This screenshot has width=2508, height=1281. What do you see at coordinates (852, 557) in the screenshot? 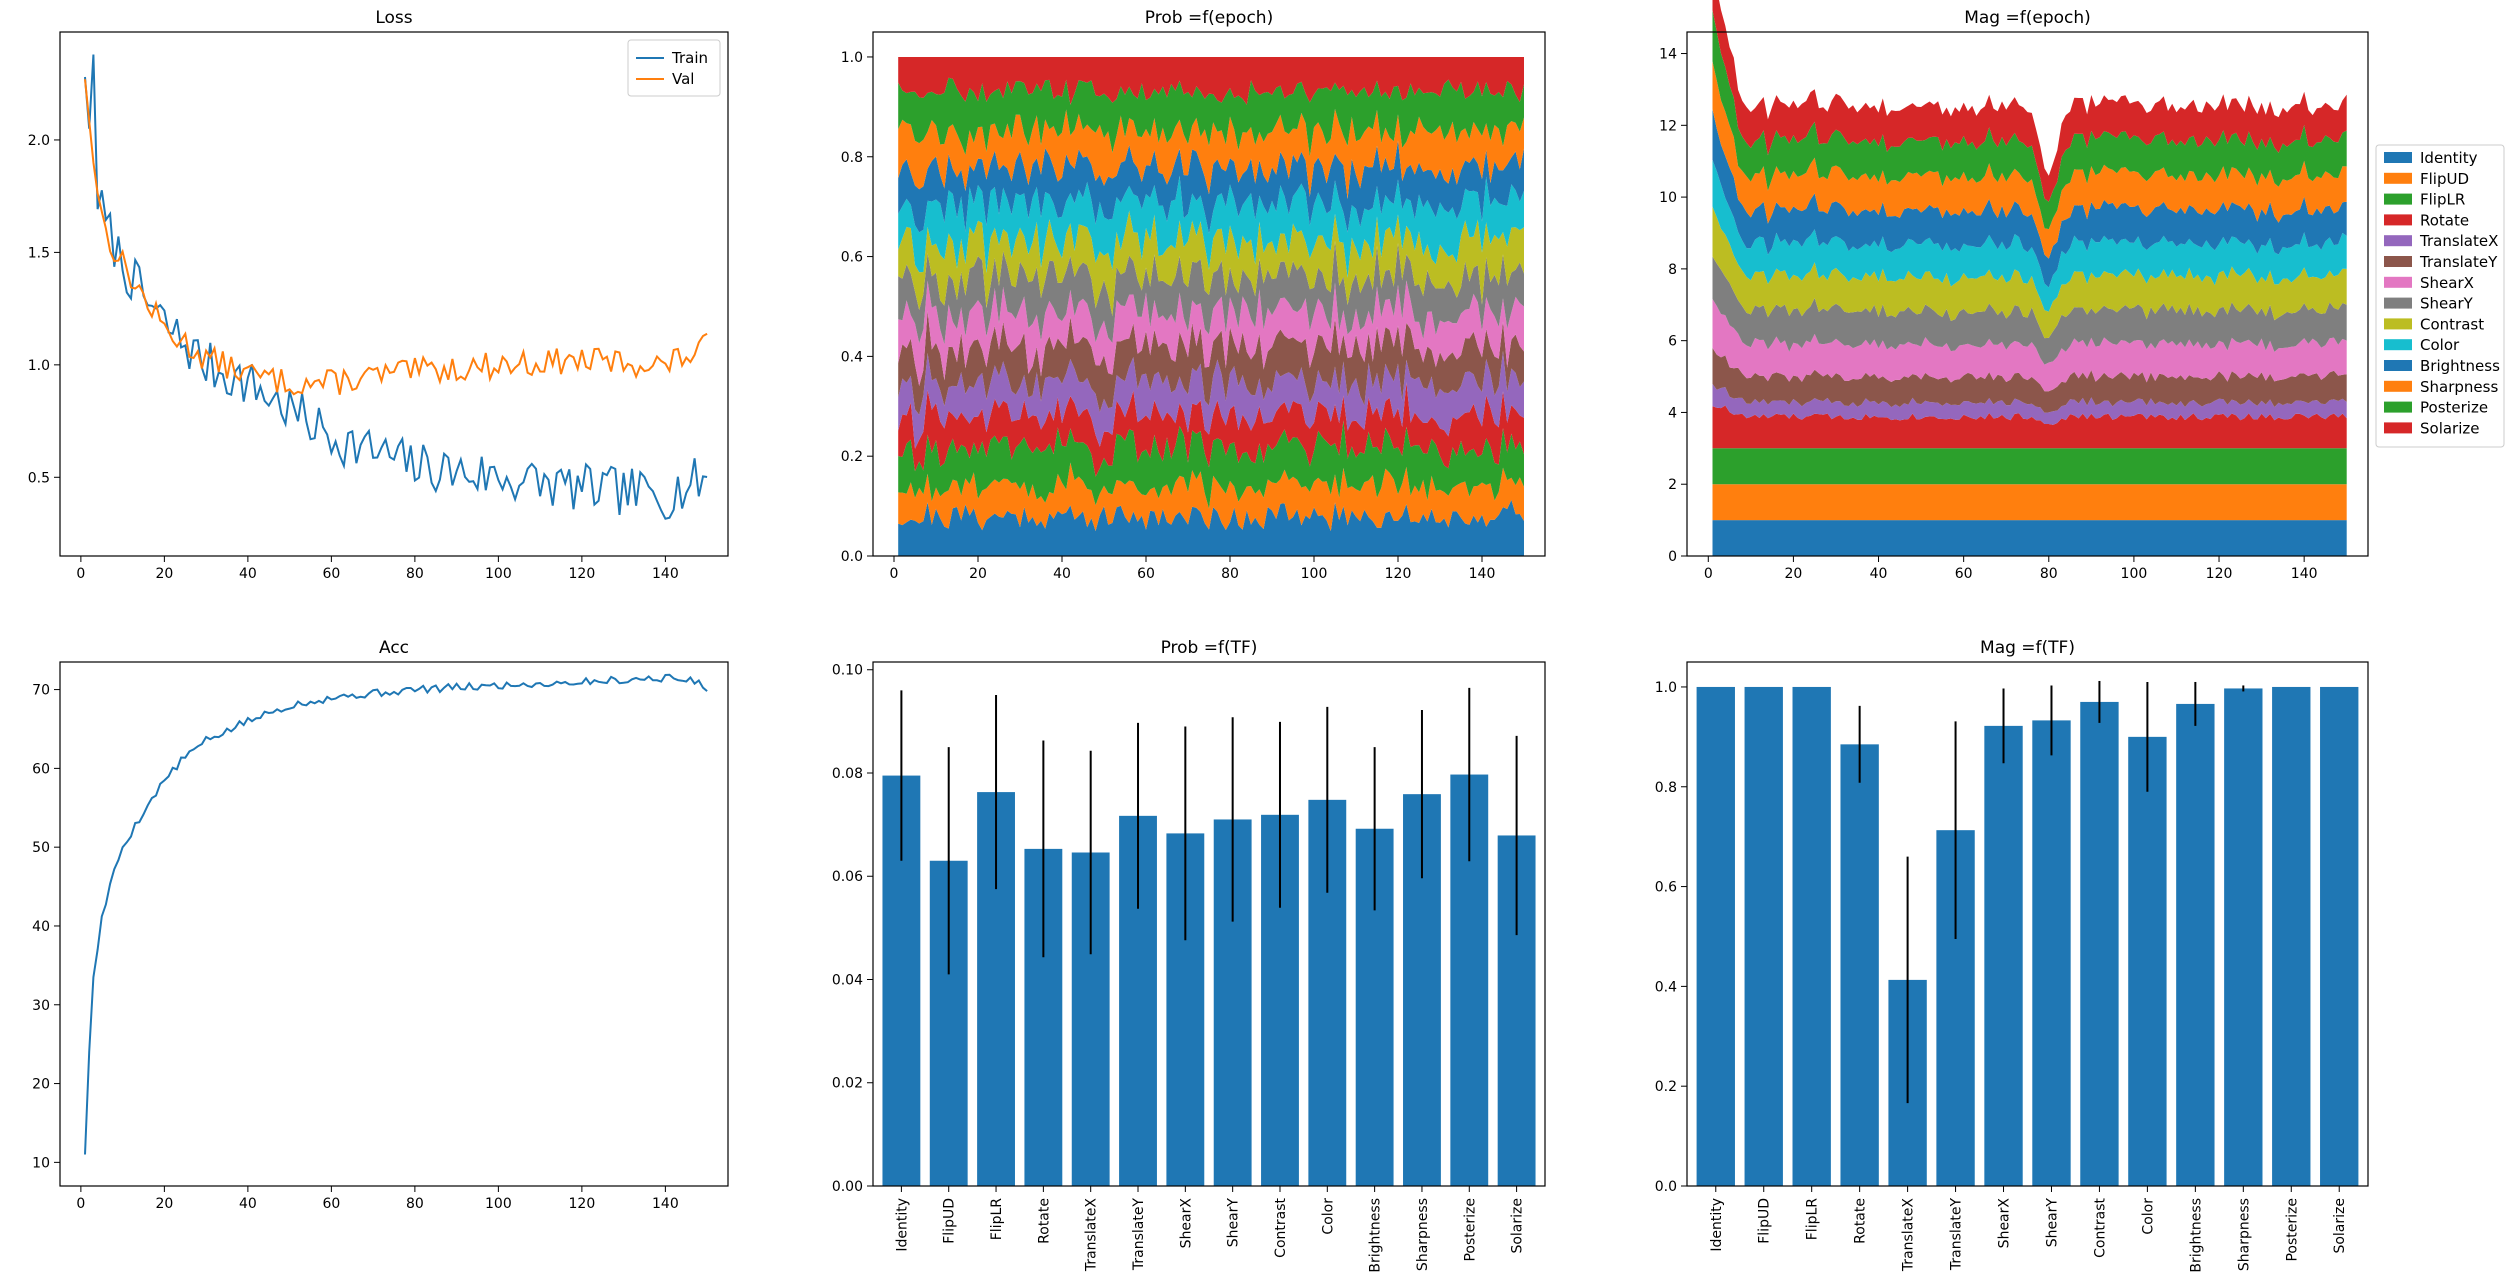
I see `y-tick-label: 0.0` at bounding box center [852, 557].